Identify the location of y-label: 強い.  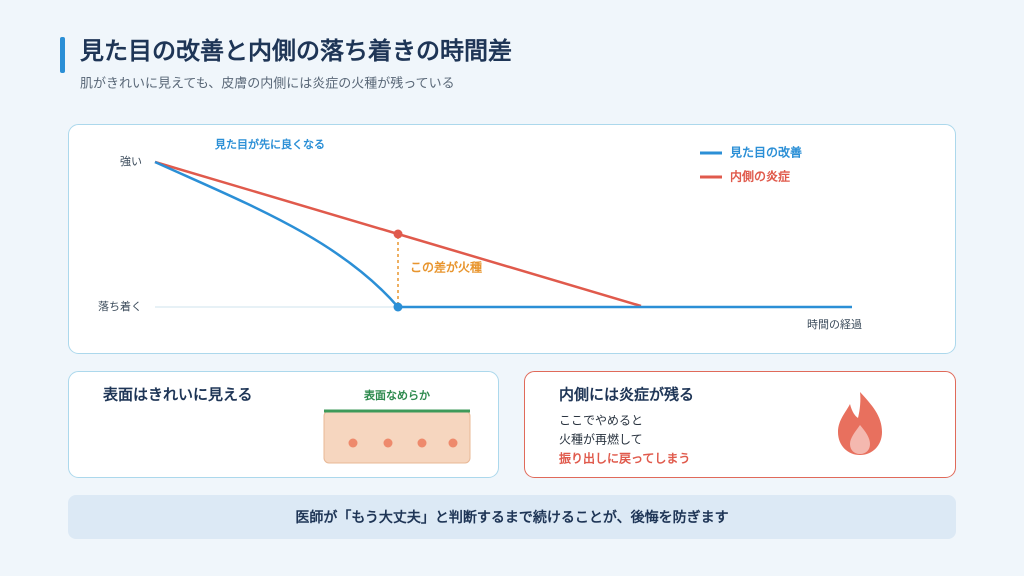
(131, 161).